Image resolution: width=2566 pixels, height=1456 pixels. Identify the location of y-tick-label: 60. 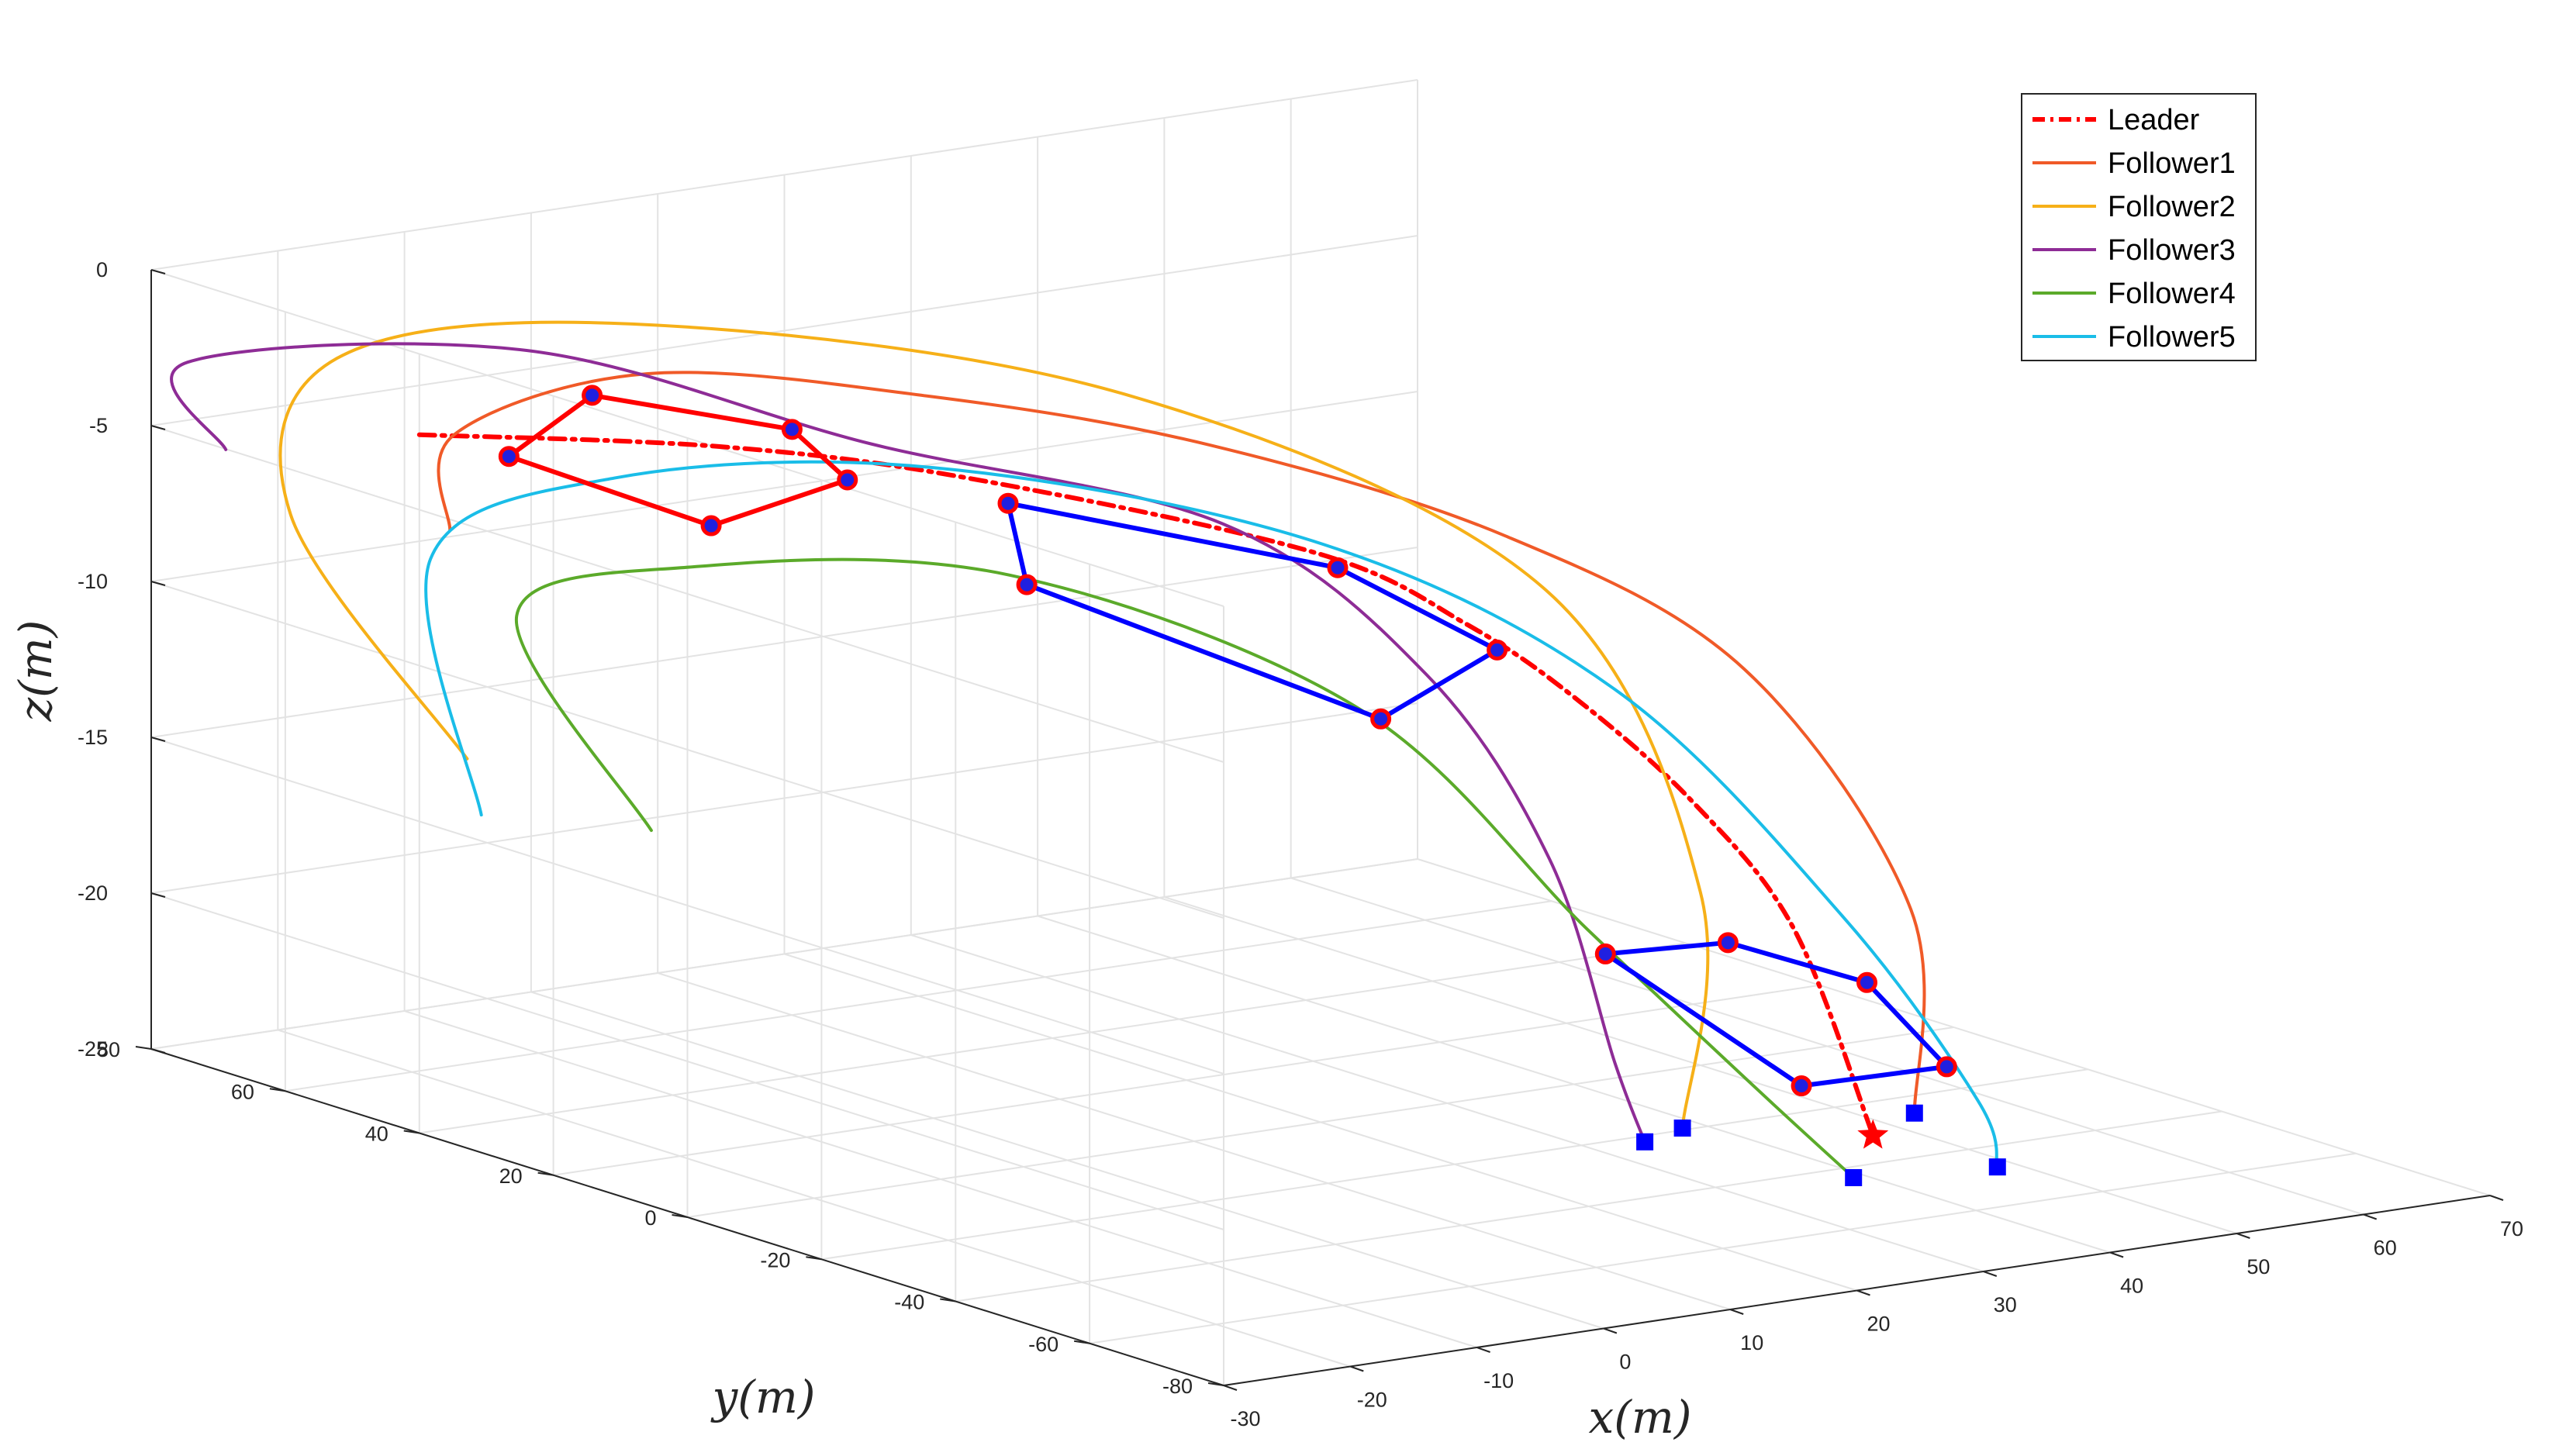
(243, 1091).